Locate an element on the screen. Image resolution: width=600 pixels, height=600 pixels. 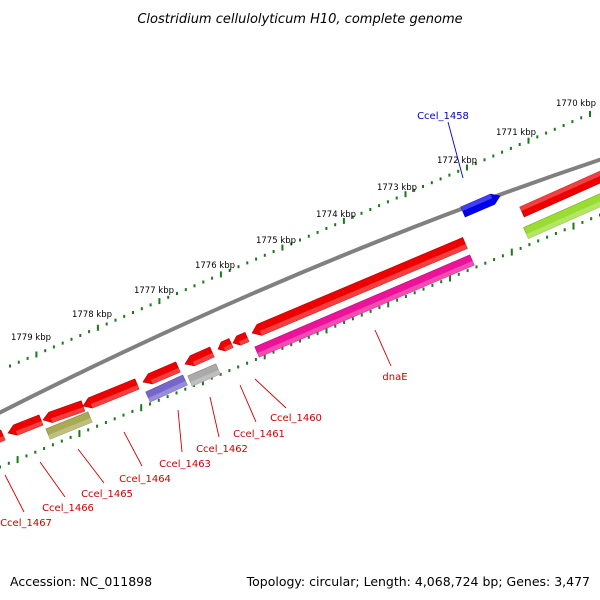
gene-Ccel_1458-highlight is located at coordinates (476, 202).